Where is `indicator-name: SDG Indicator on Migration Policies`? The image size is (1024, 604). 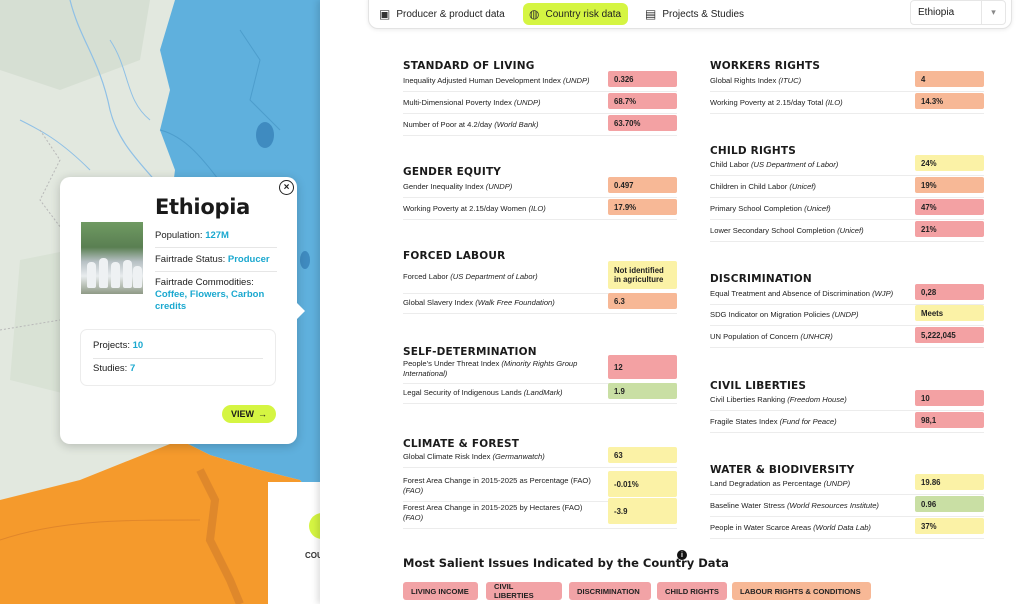
indicator-name: SDG Indicator on Migration Policies is located at coordinates (771, 314).